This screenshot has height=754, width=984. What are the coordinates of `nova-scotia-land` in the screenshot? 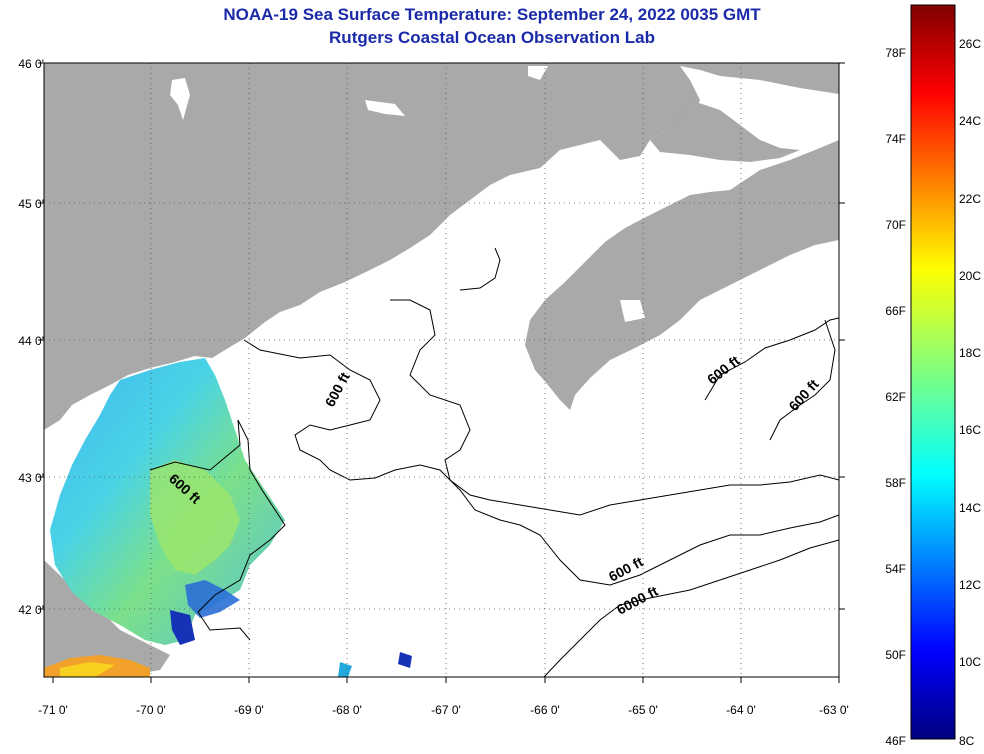 It's located at (682, 275).